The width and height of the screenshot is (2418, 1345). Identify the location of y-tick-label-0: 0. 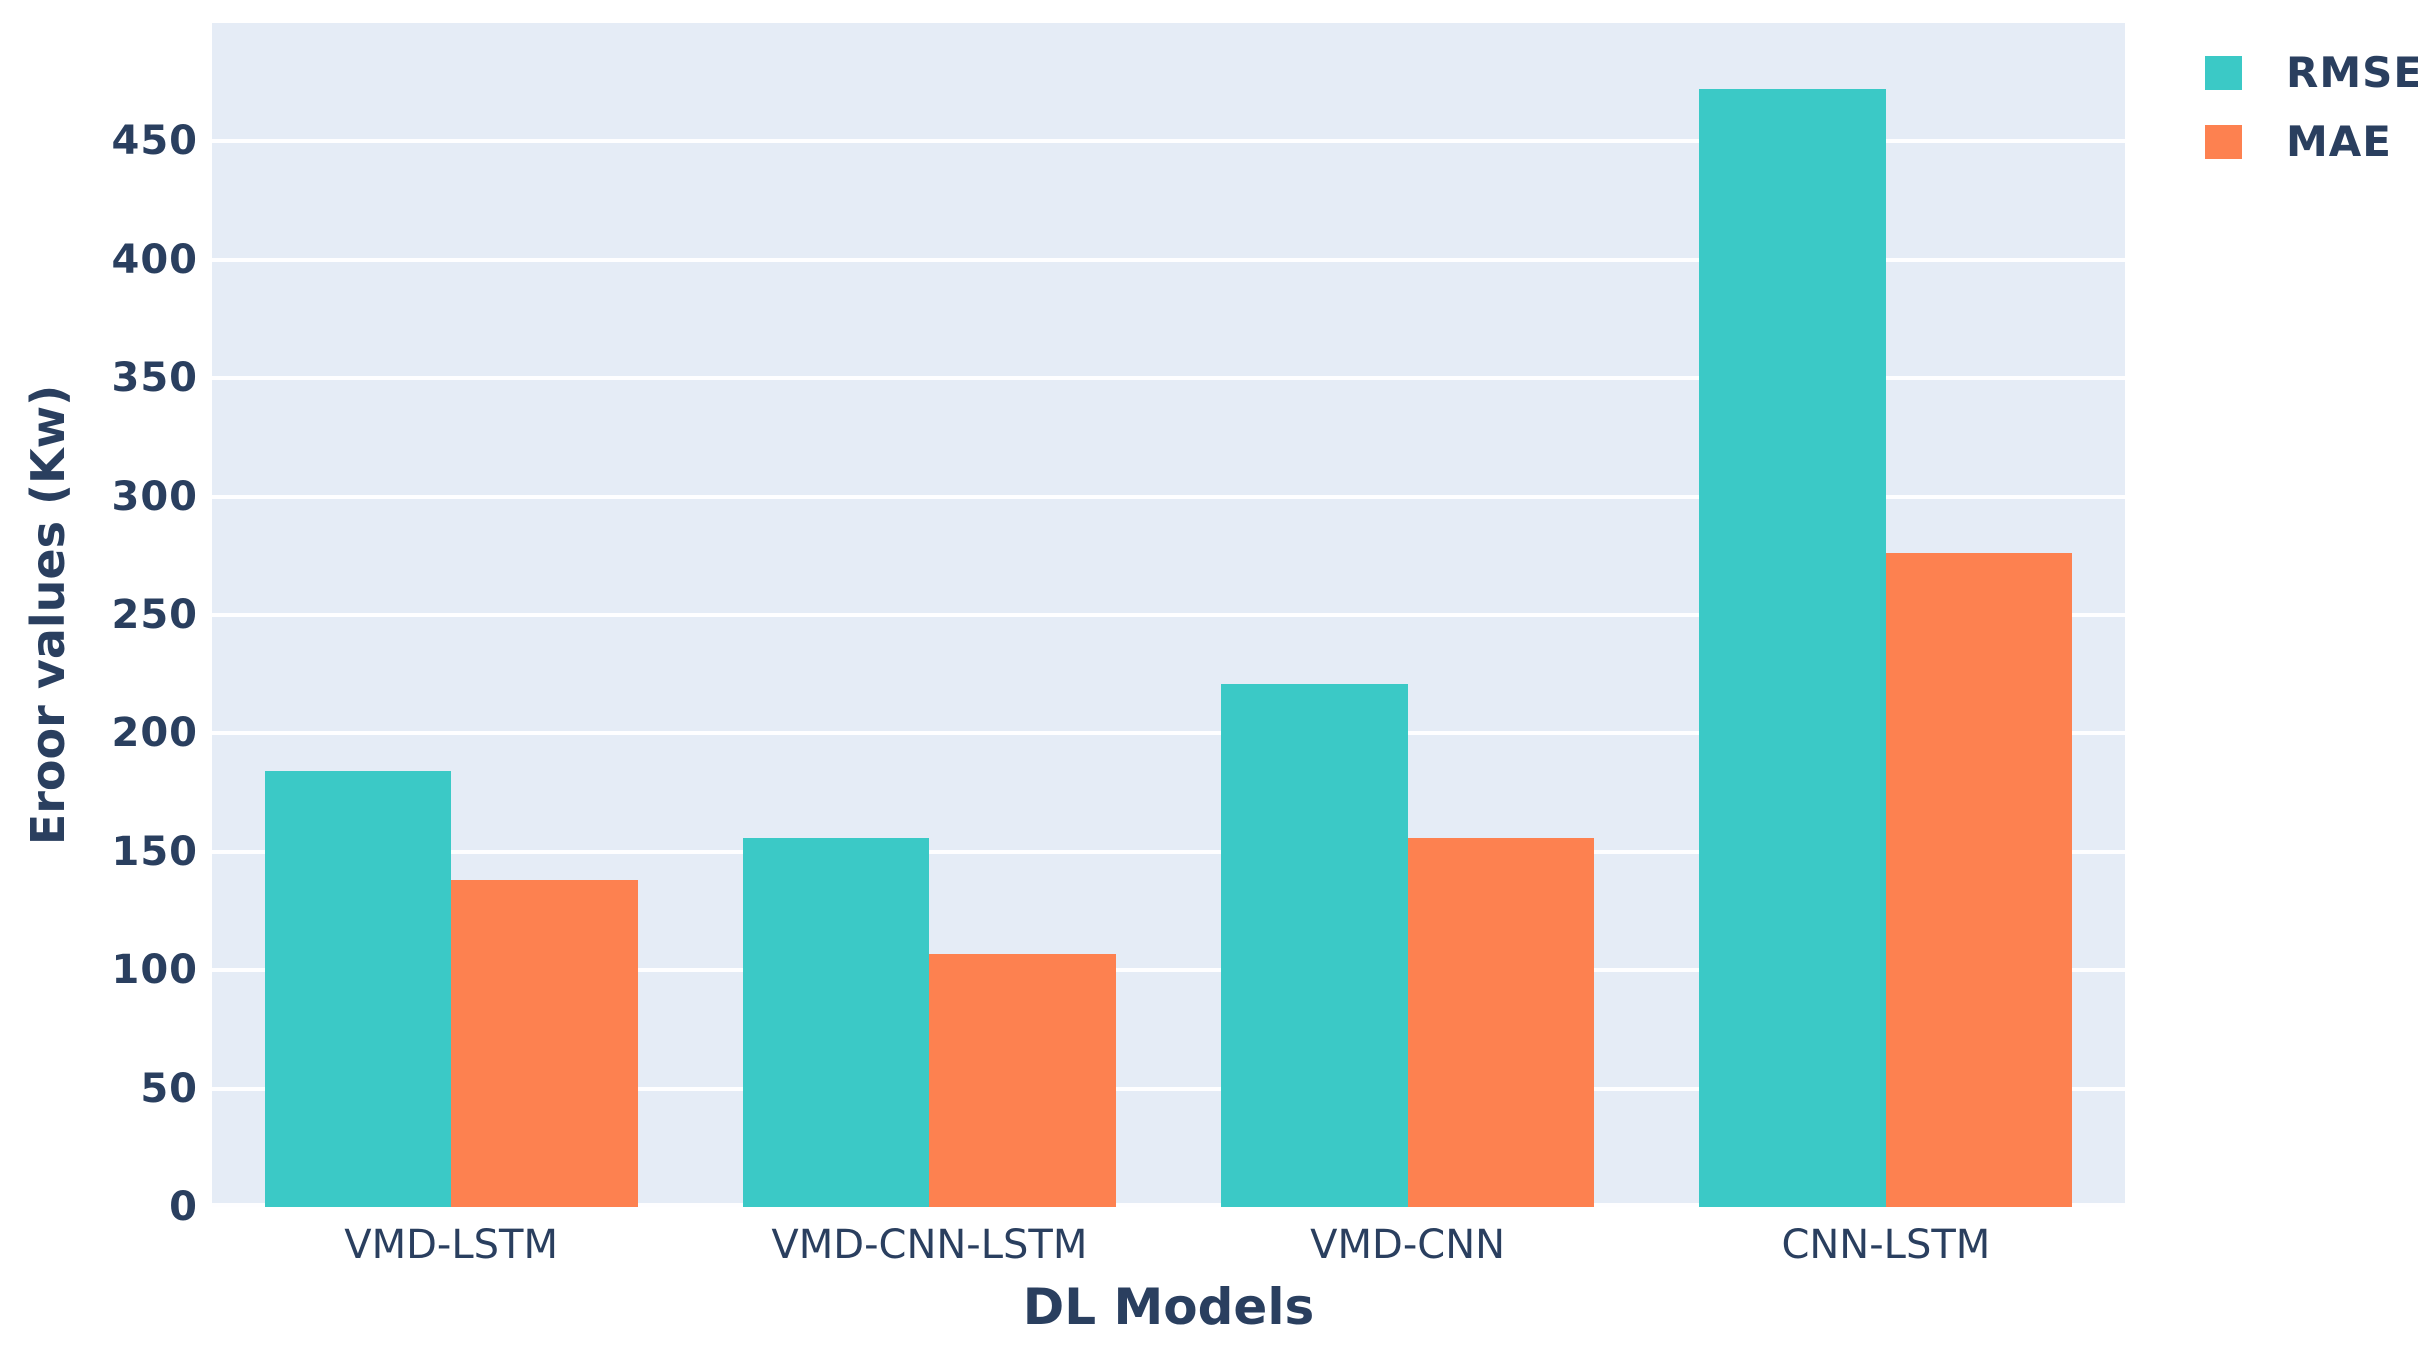
(183, 1207).